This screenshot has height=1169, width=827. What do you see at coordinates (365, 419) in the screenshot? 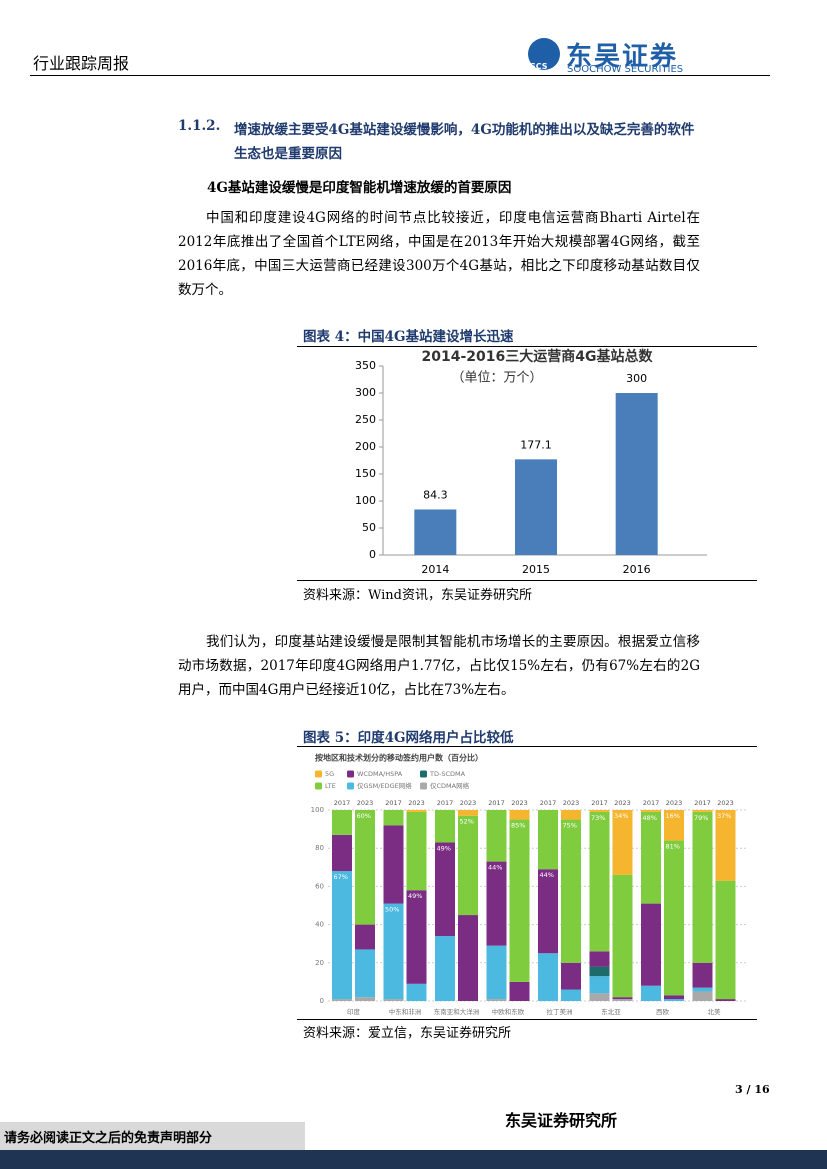
I see `y-tick-label: 250` at bounding box center [365, 419].